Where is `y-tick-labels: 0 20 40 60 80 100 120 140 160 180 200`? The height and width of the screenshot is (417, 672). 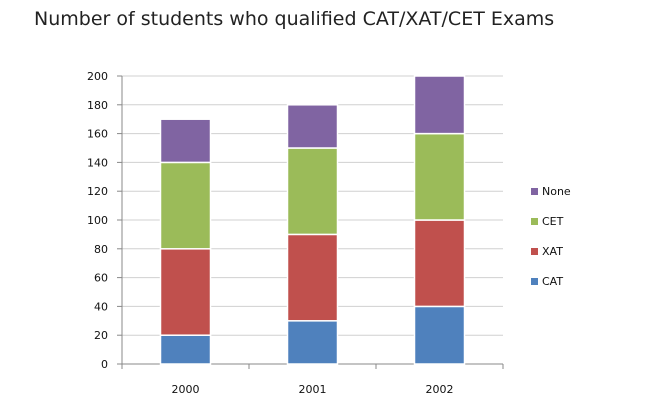
y-tick-labels: 0 20 40 60 80 100 120 140 160 180 200 is located at coordinates (97, 220).